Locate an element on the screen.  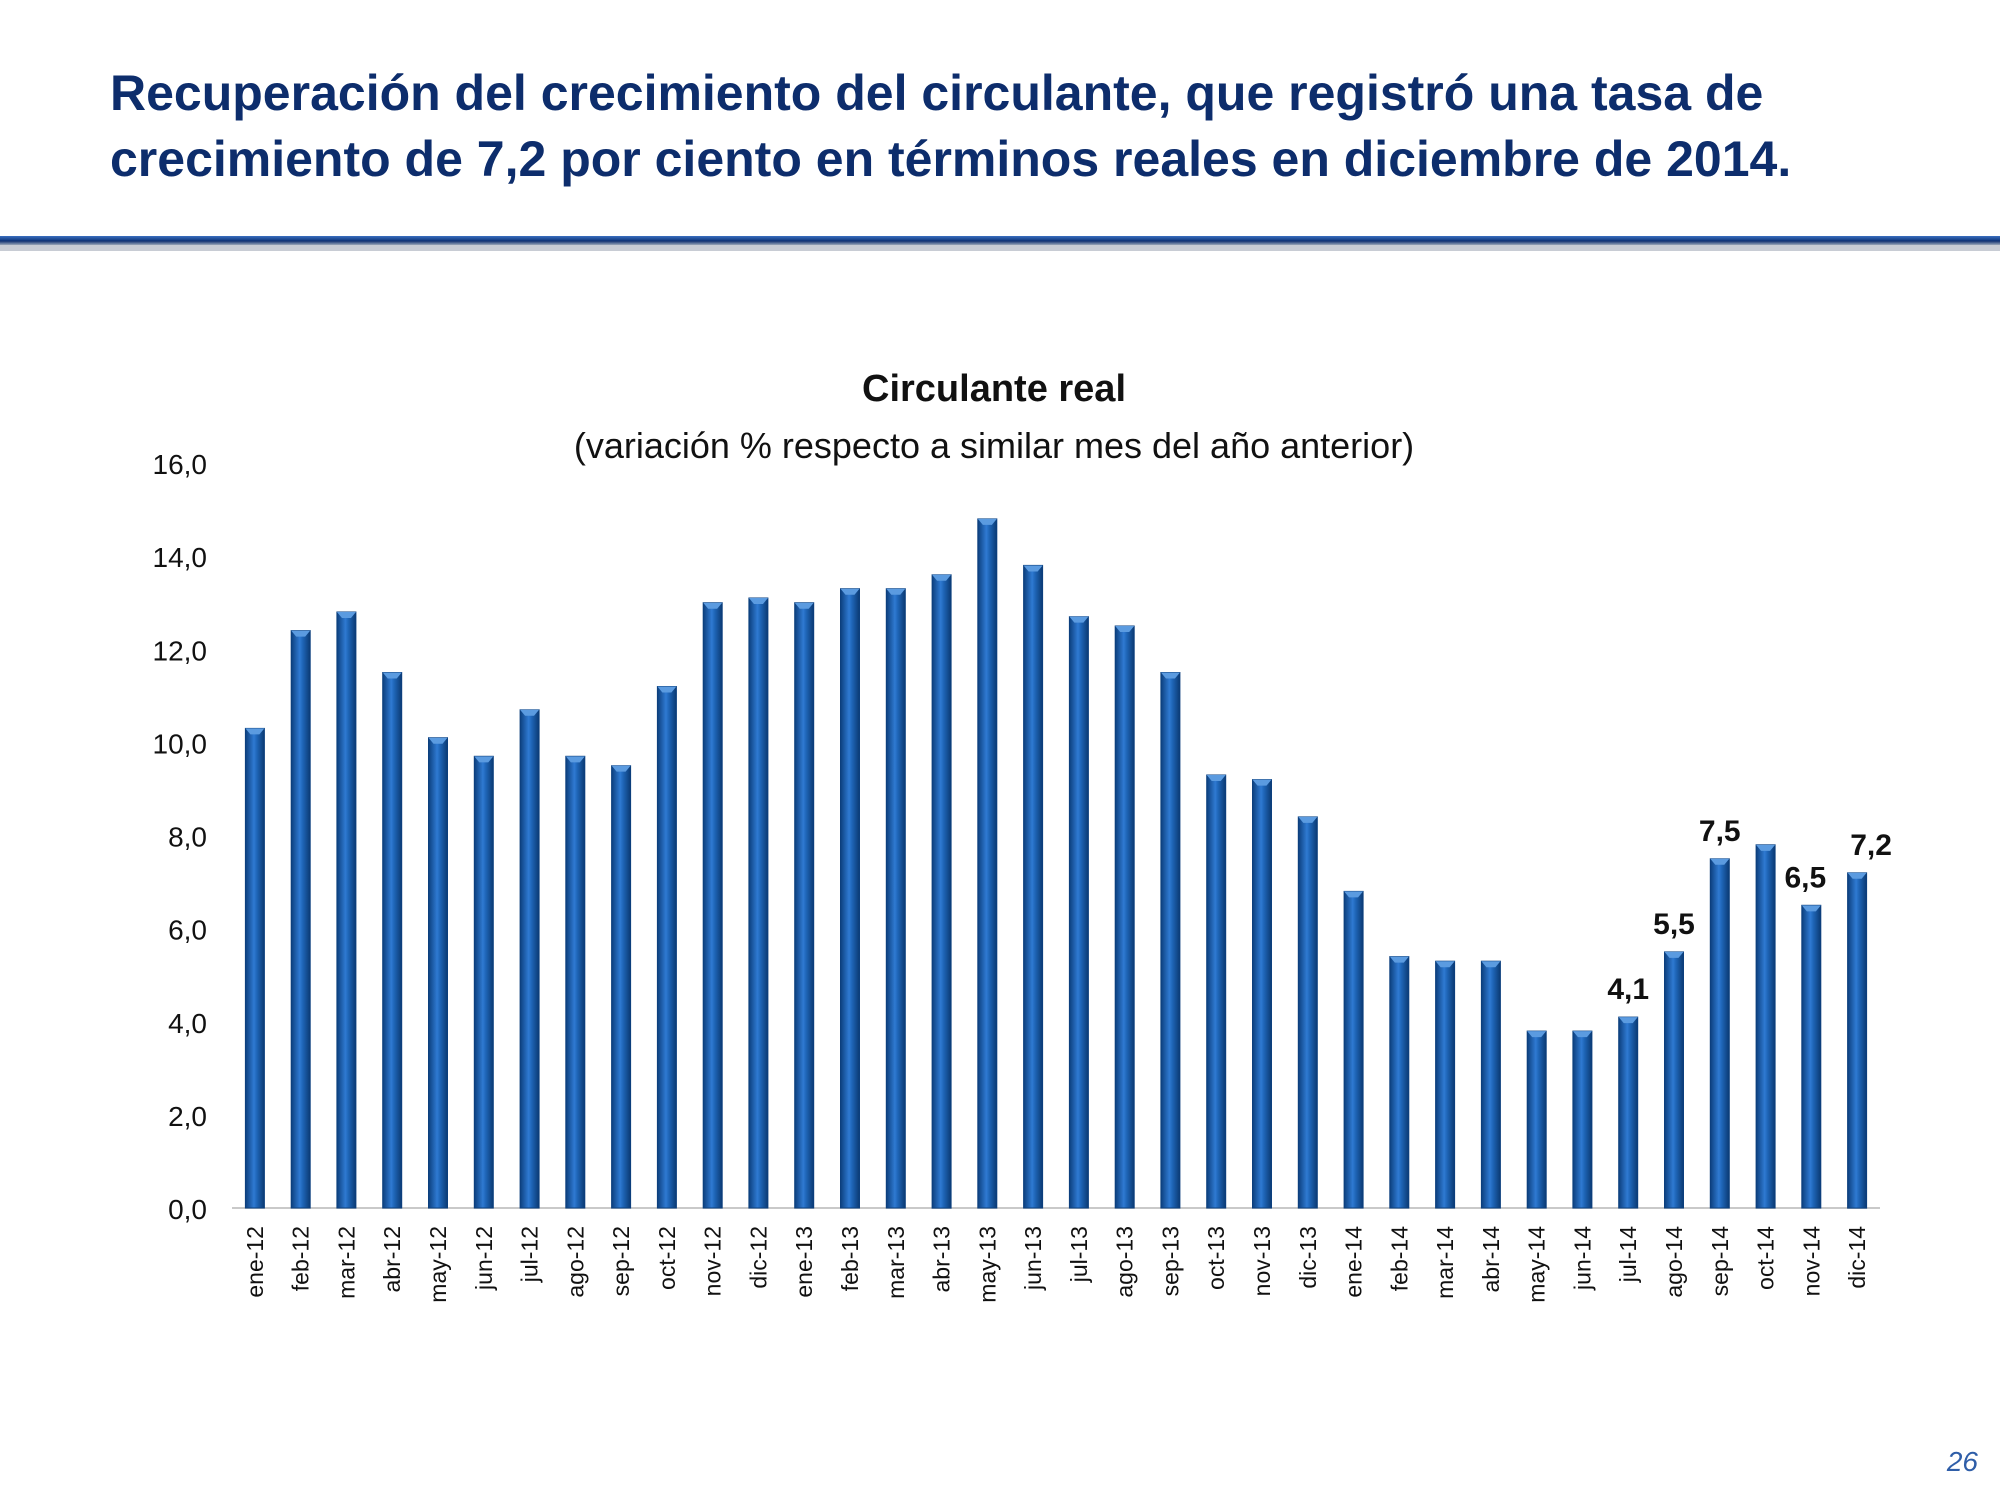
y-tick-label: 6,0 is located at coordinates (187, 930).